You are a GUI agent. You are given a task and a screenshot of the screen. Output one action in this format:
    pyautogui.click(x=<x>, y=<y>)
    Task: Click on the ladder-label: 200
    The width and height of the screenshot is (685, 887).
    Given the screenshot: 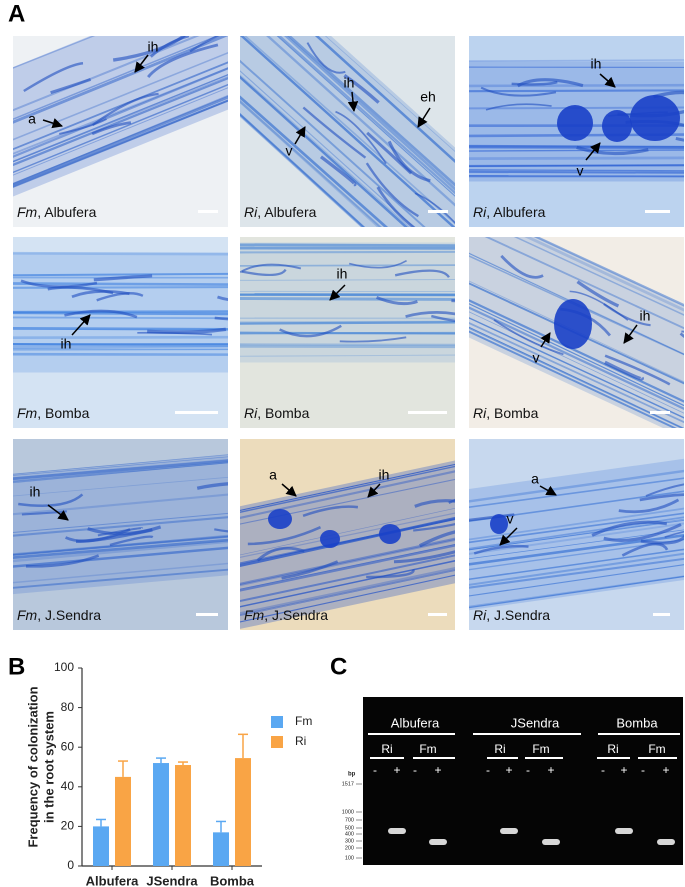 What is the action you would take?
    pyautogui.click(x=349, y=848)
    